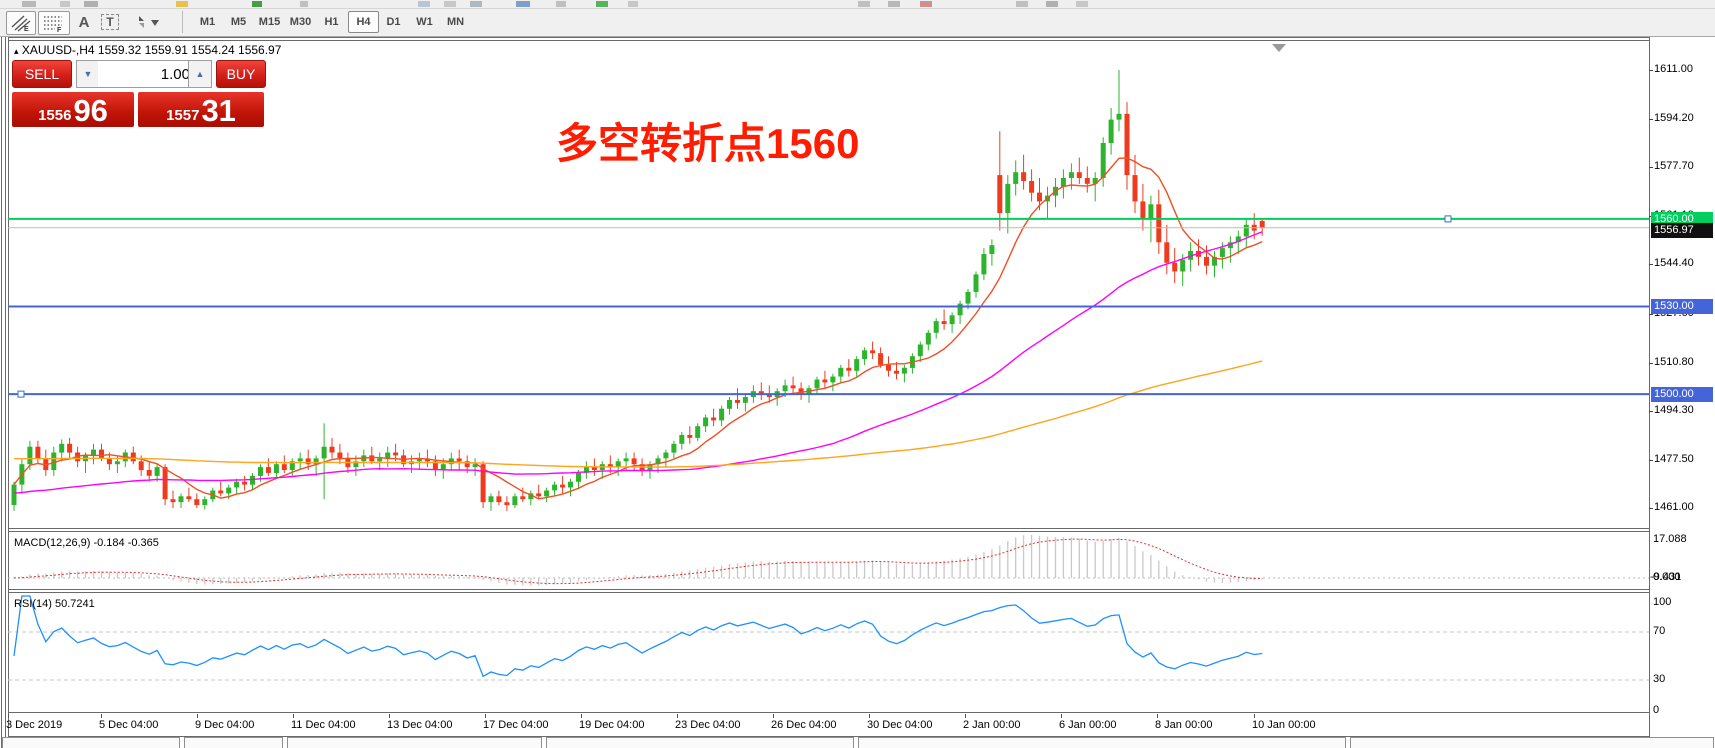 The image size is (1715, 748). I want to click on price-level-badge: 1556.97, so click(1682, 230).